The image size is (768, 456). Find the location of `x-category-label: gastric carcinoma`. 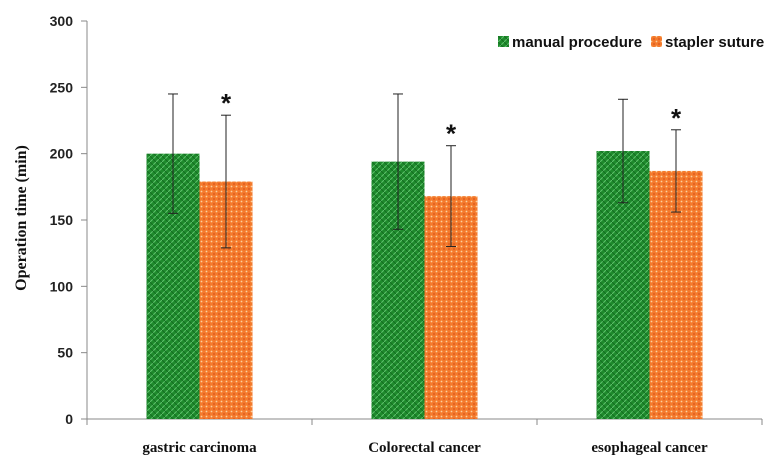

x-category-label: gastric carcinoma is located at coordinates (199, 448).